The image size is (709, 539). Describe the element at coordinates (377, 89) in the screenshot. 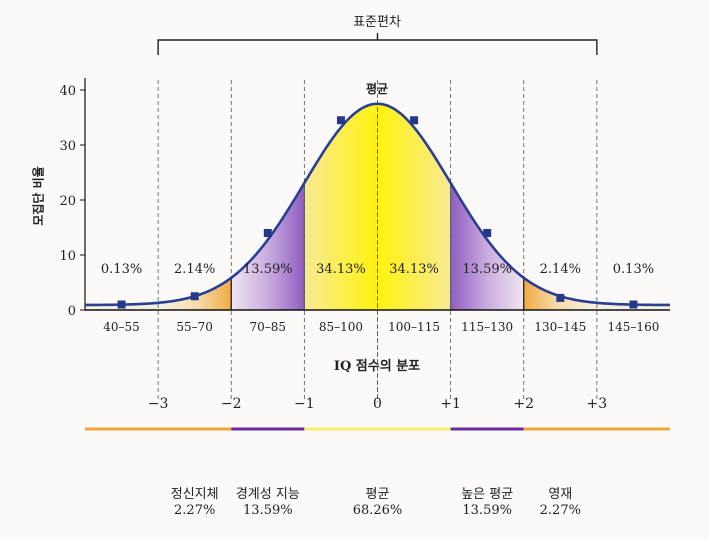

I see `mean-label: 평균` at that location.